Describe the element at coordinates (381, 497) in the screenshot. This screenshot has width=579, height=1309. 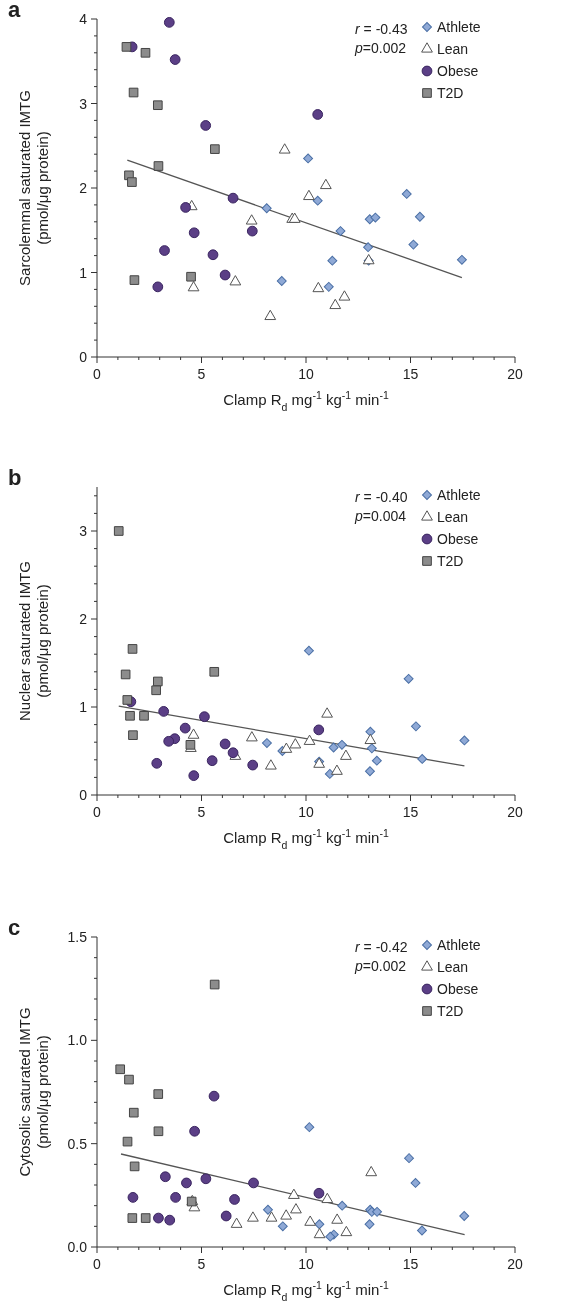
I see `annotation: r = -0.40` at that location.